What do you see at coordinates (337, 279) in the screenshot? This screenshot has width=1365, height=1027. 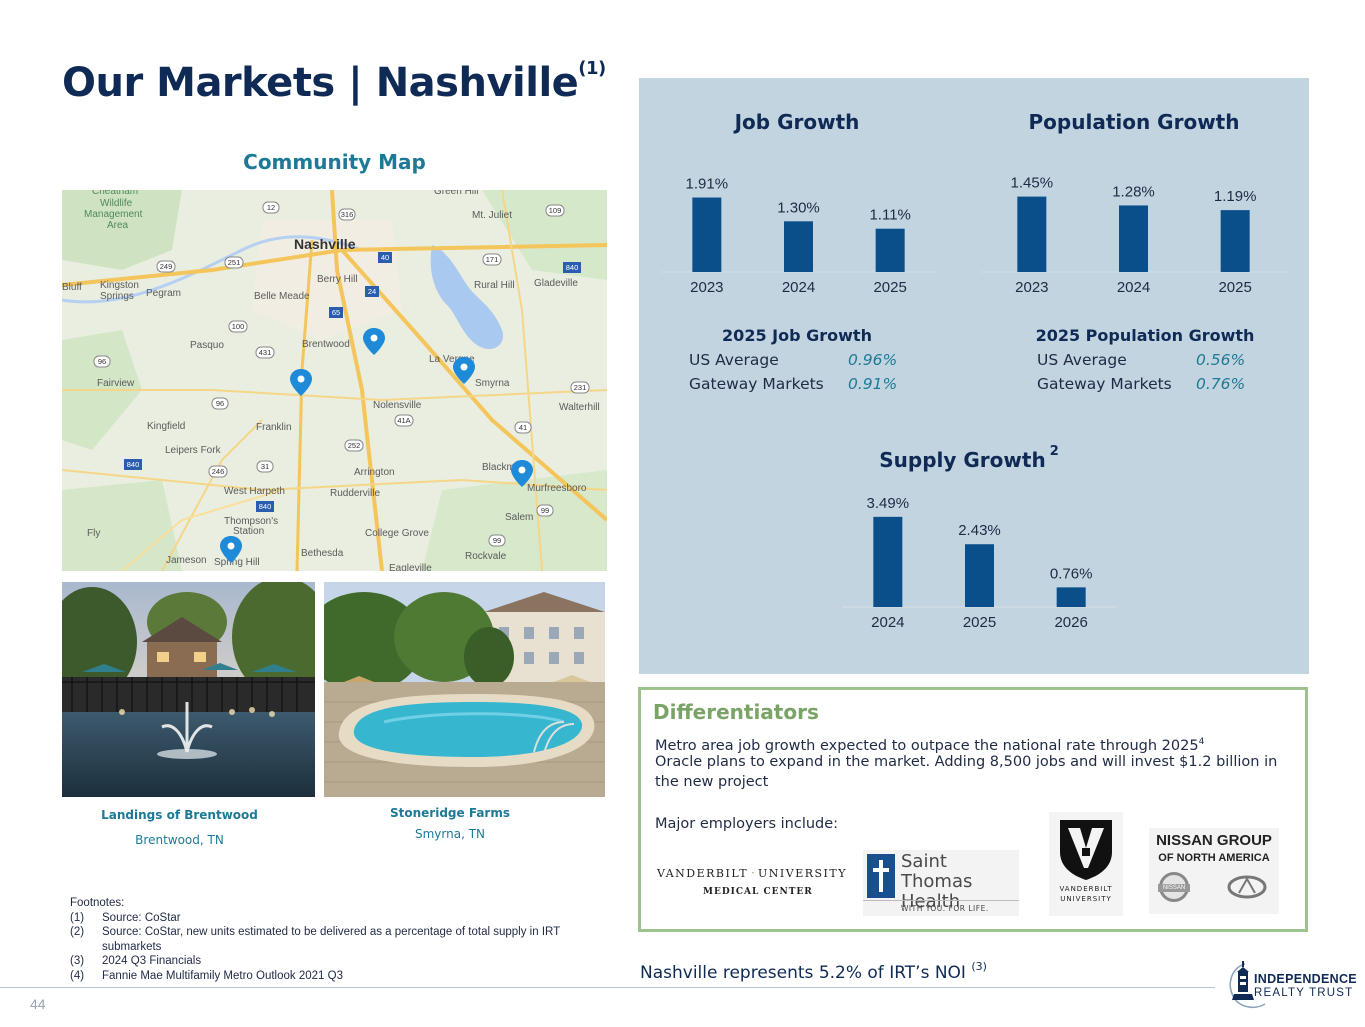 I see `svg-text: Berry Hill` at bounding box center [337, 279].